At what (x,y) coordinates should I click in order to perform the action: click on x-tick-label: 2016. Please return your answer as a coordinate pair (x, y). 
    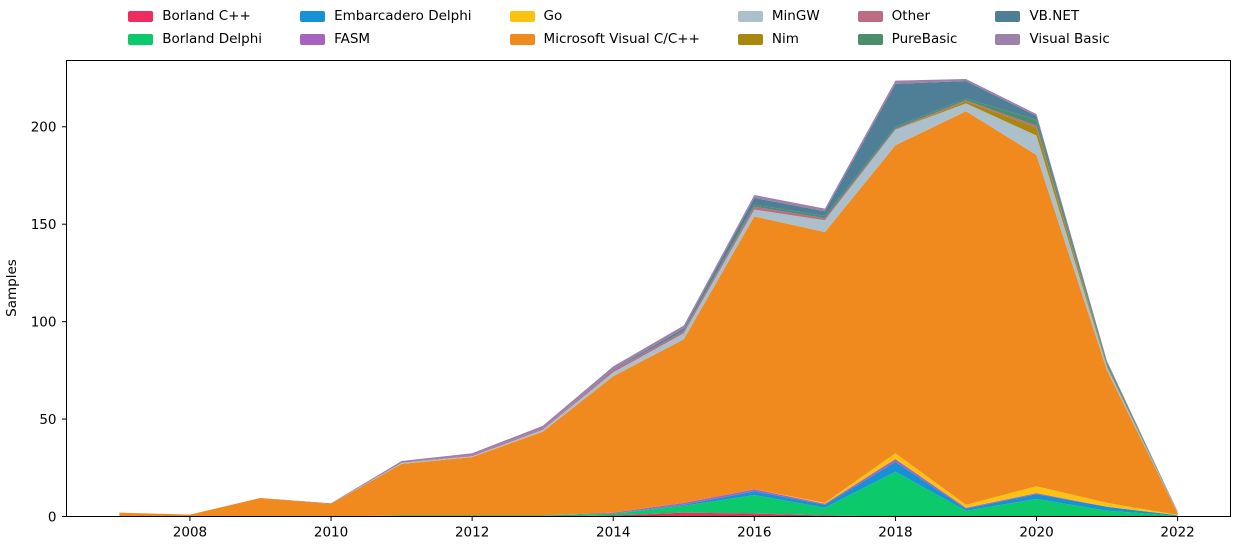
    Looking at the image, I should click on (754, 533).